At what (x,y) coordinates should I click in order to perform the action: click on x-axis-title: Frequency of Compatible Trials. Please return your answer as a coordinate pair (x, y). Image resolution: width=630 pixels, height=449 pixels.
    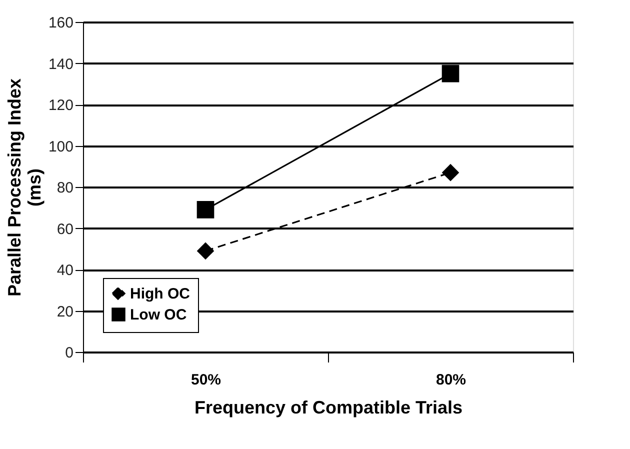
    Looking at the image, I should click on (328, 408).